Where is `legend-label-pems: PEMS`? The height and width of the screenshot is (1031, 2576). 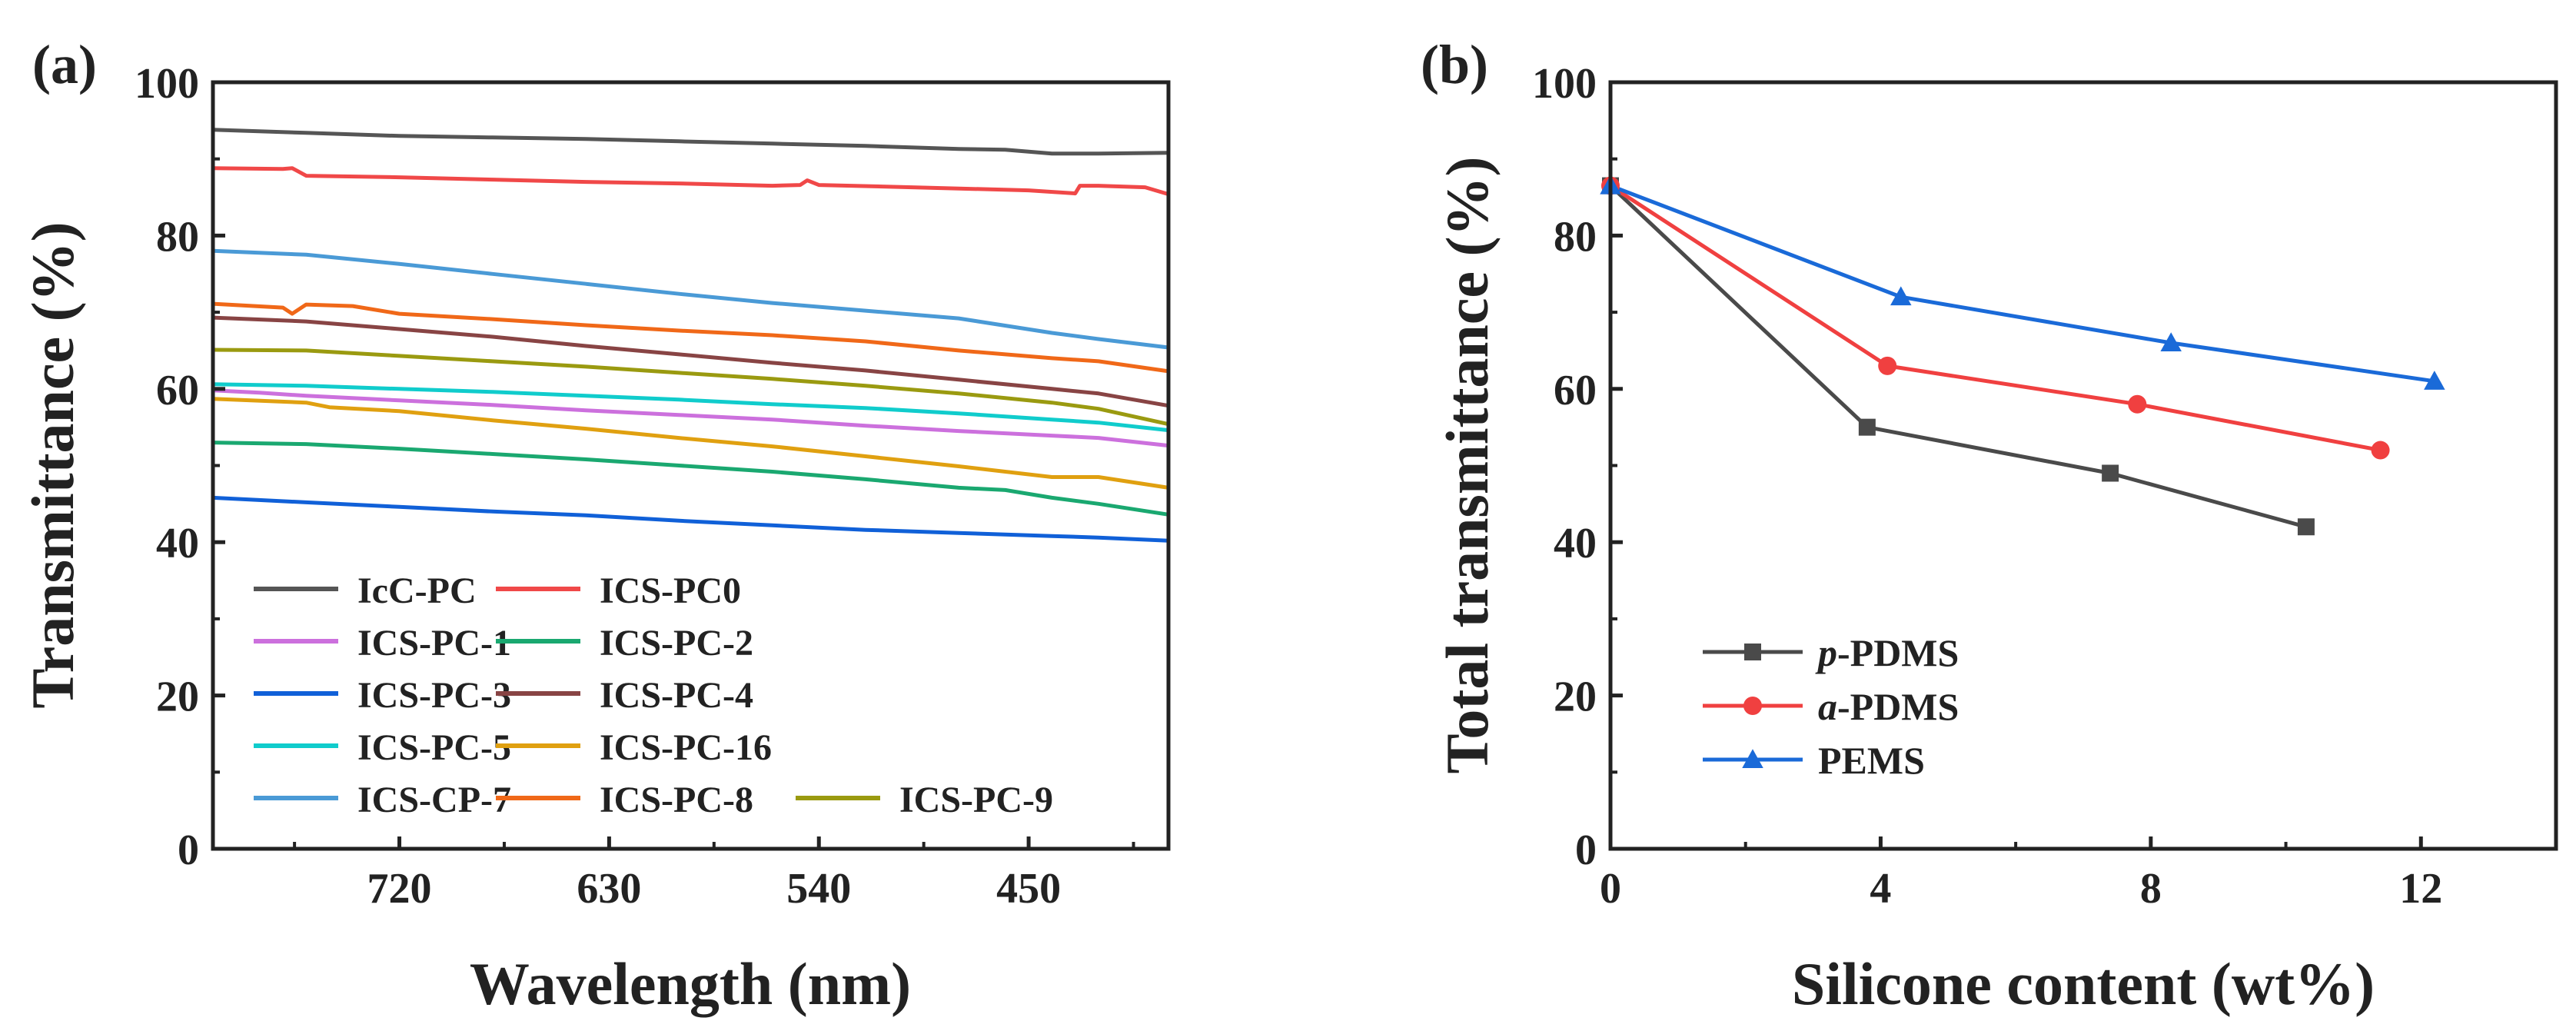 legend-label-pems: PEMS is located at coordinates (1871, 760).